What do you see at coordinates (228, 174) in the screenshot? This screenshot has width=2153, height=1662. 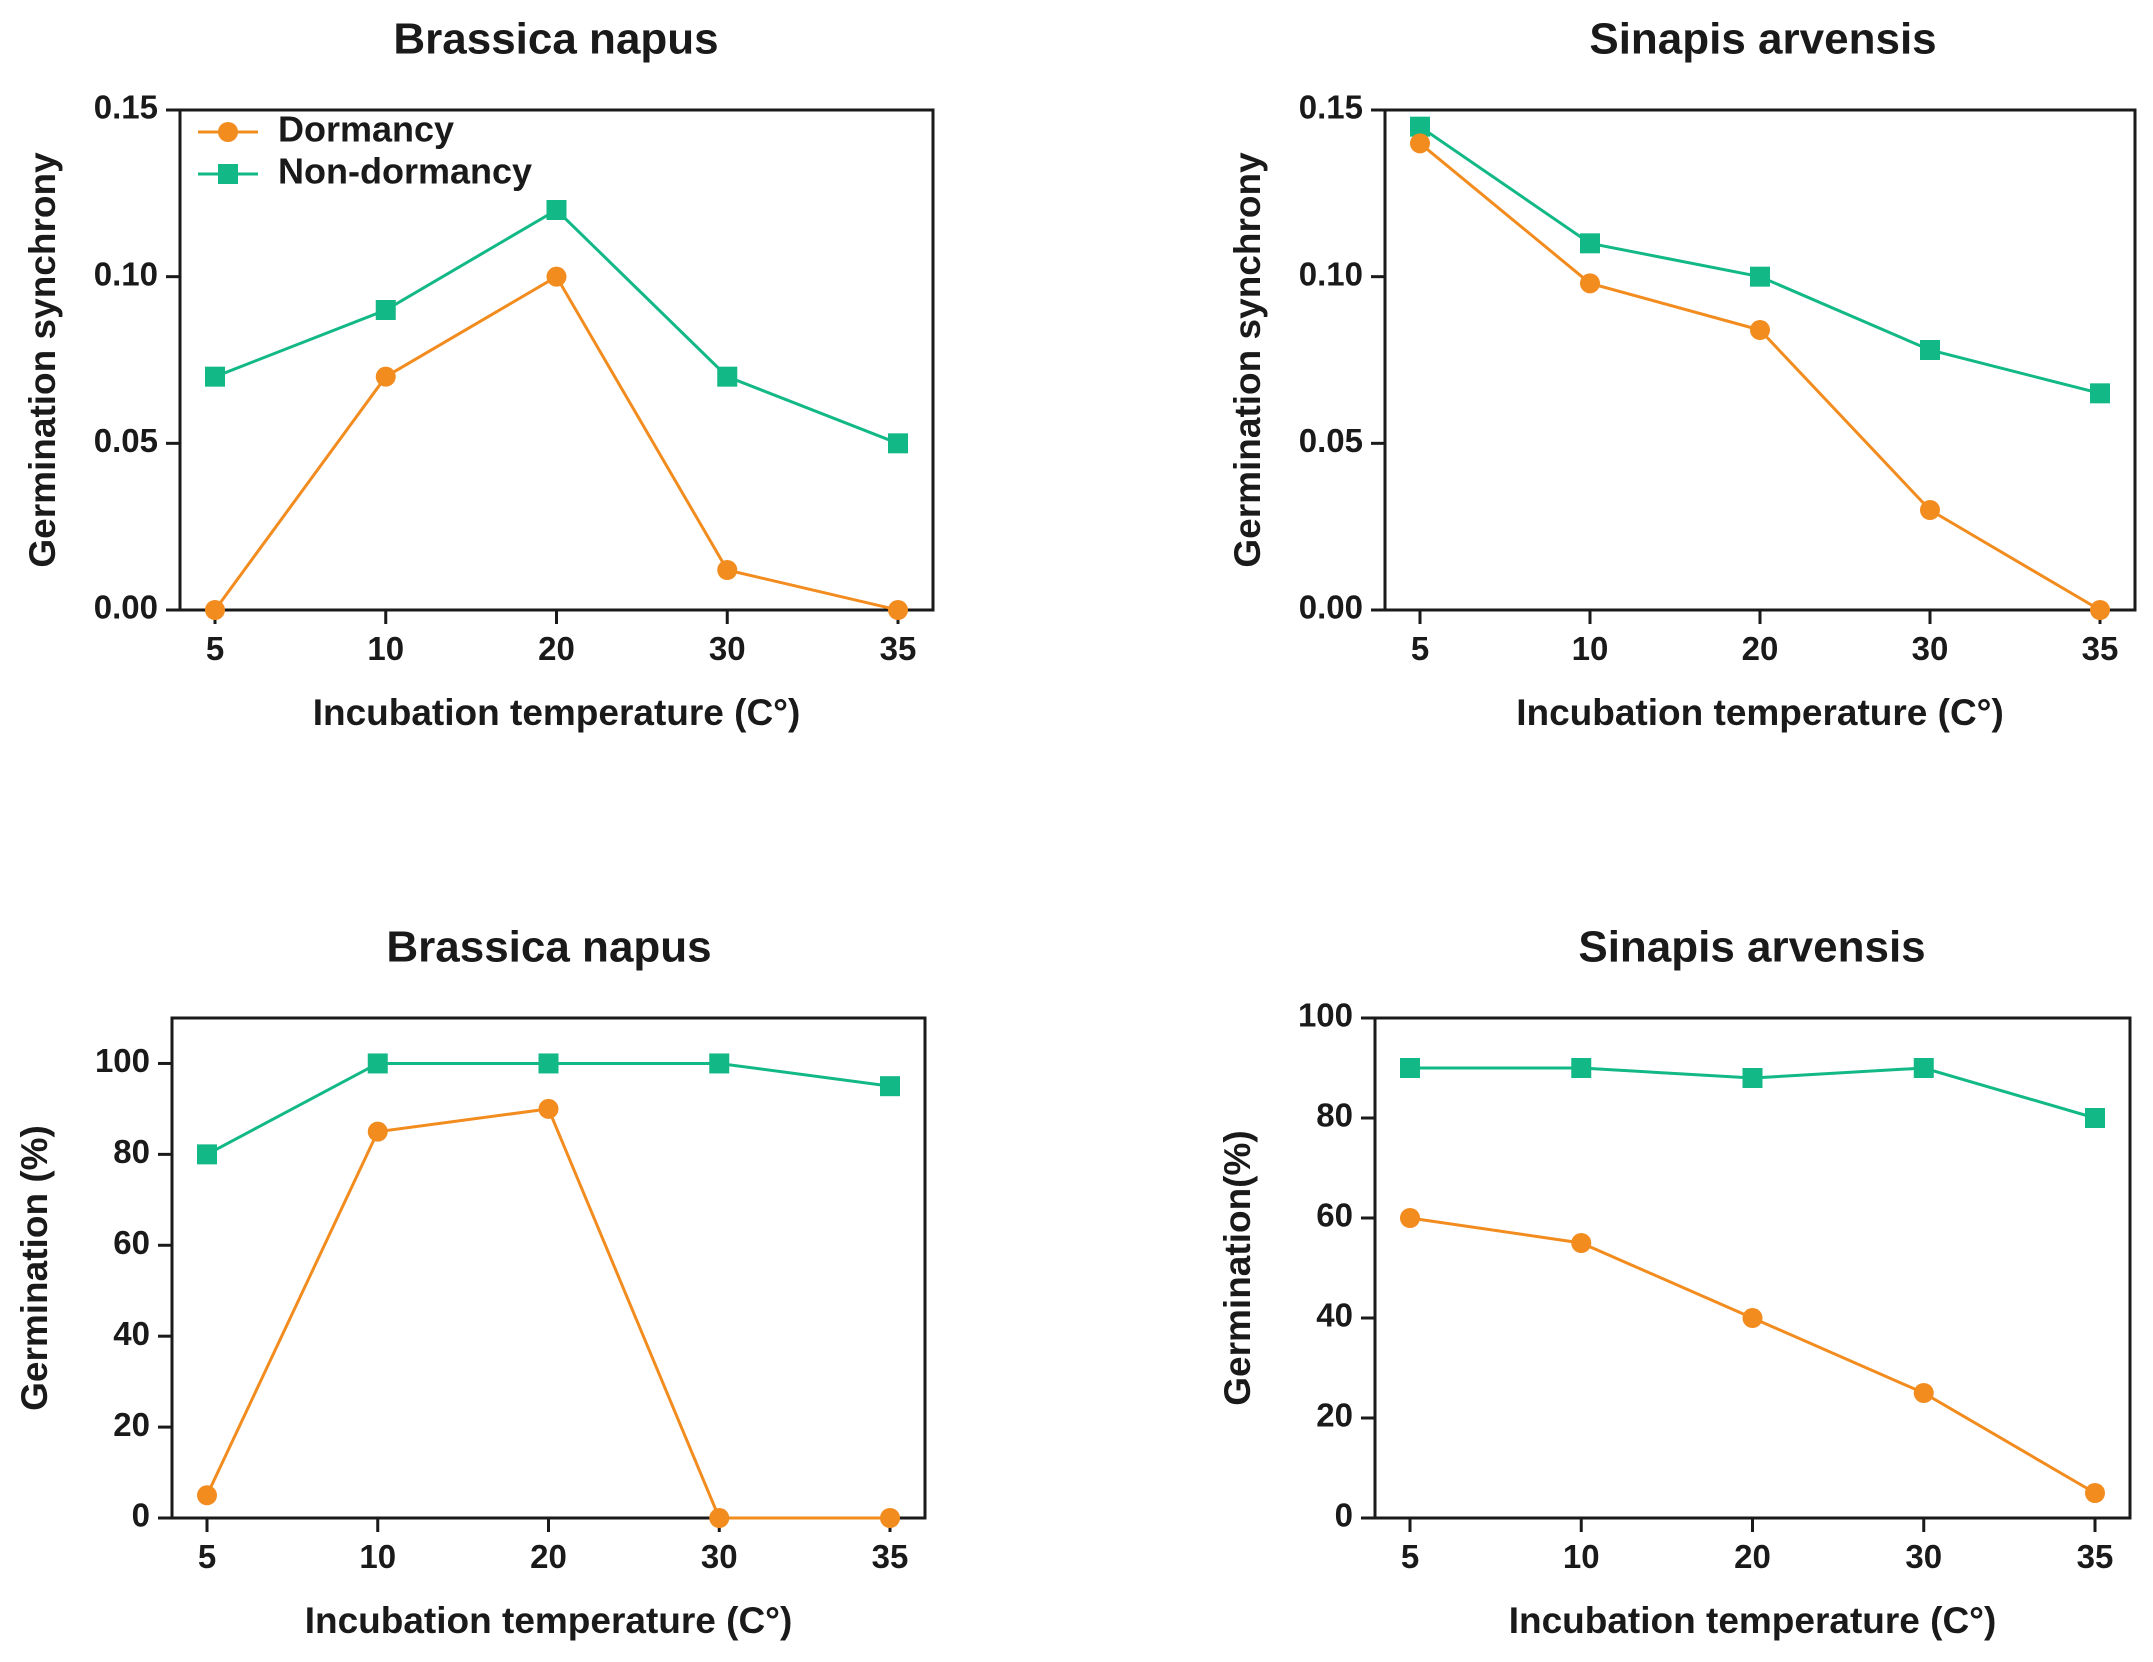 I see `legend-marker-square` at bounding box center [228, 174].